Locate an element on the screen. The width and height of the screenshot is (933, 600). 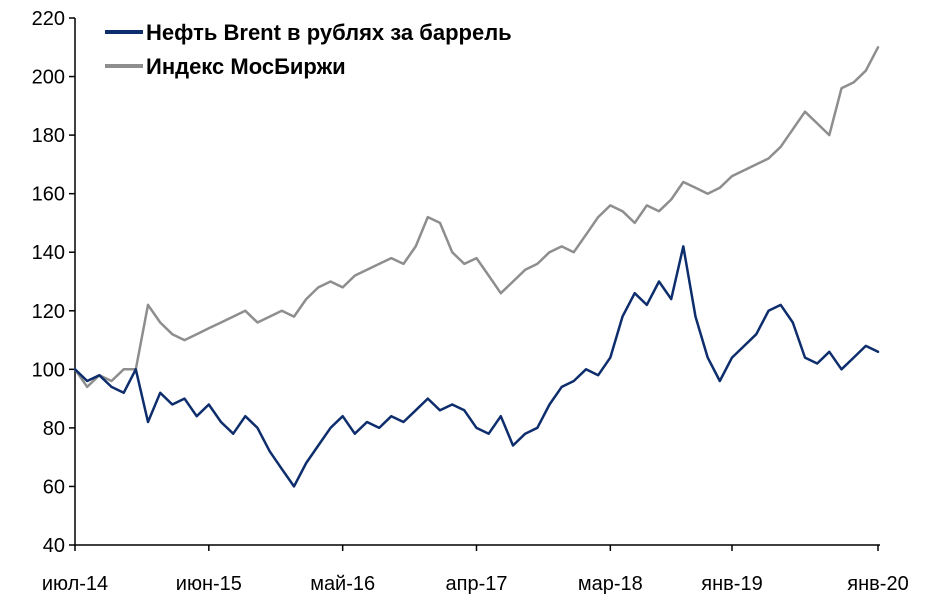
x-tick-label: янв-20 is located at coordinates (877, 584).